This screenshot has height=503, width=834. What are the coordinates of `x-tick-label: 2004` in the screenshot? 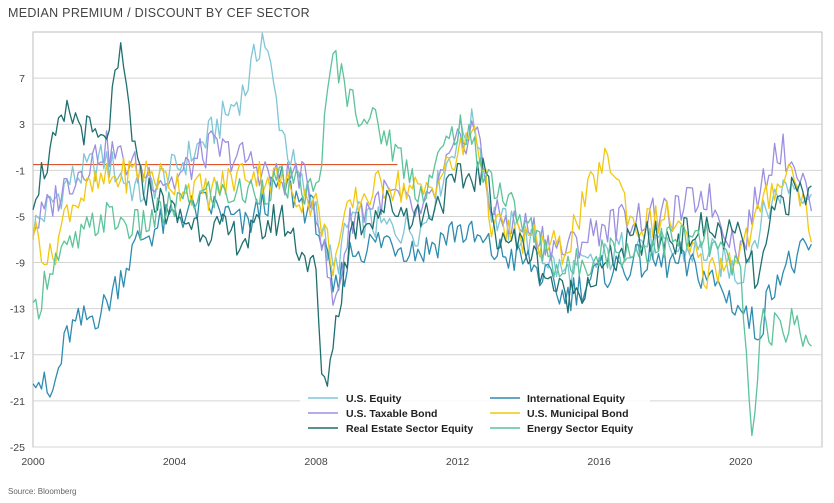 It's located at (175, 462).